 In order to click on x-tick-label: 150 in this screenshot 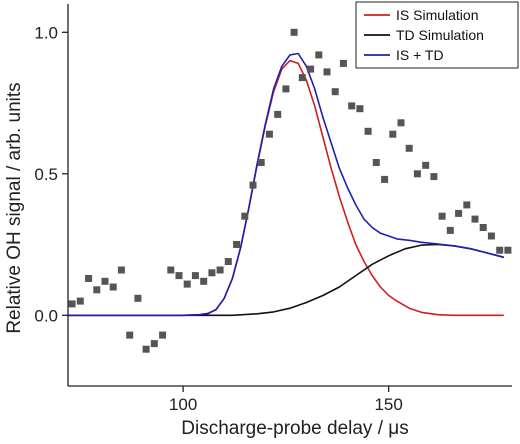, I will do `click(388, 404)`.